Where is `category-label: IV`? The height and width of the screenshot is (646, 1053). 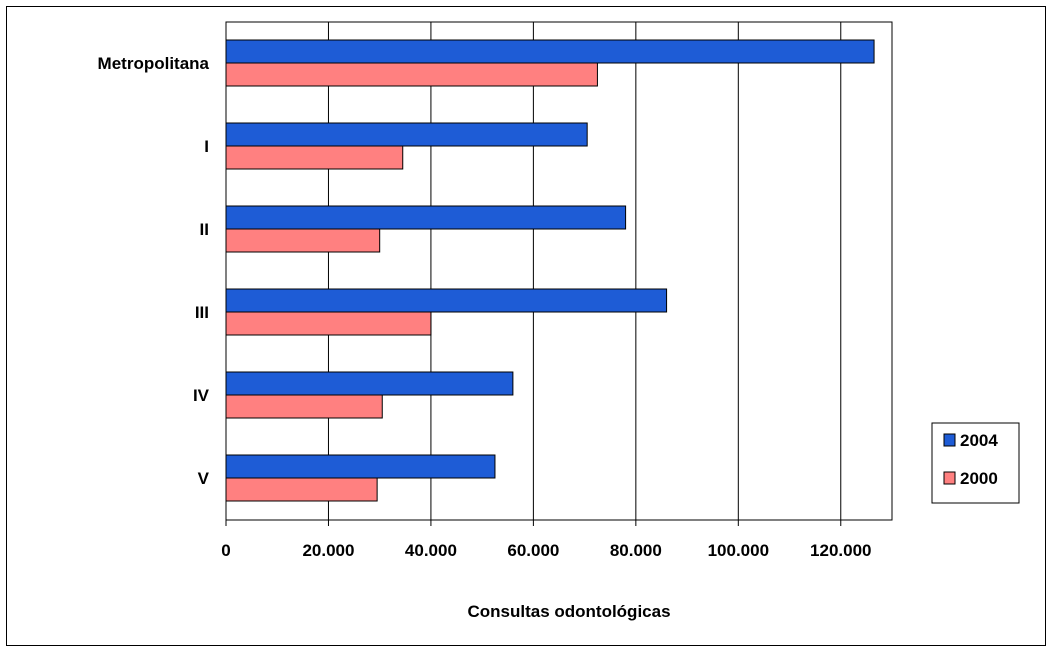
category-label: IV is located at coordinates (201, 395).